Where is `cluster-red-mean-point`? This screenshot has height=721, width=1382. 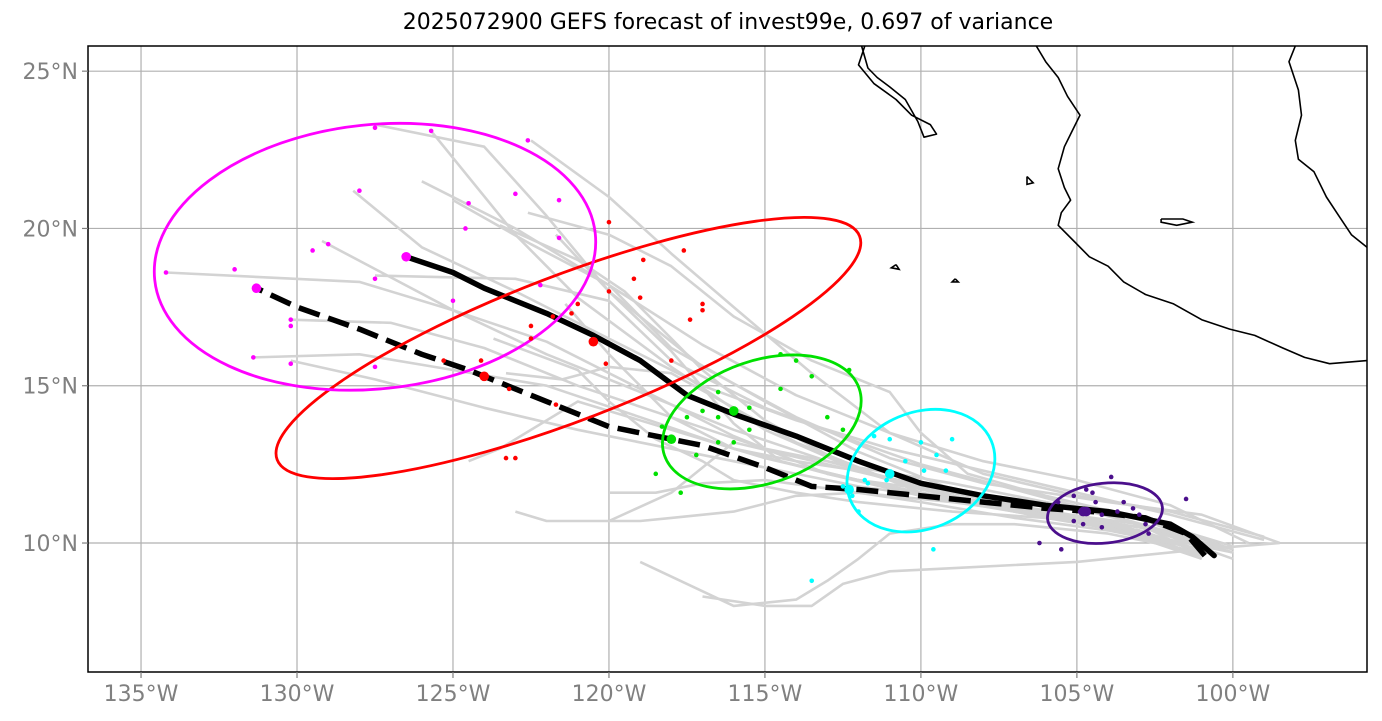
cluster-red-mean-point is located at coordinates (593, 341).